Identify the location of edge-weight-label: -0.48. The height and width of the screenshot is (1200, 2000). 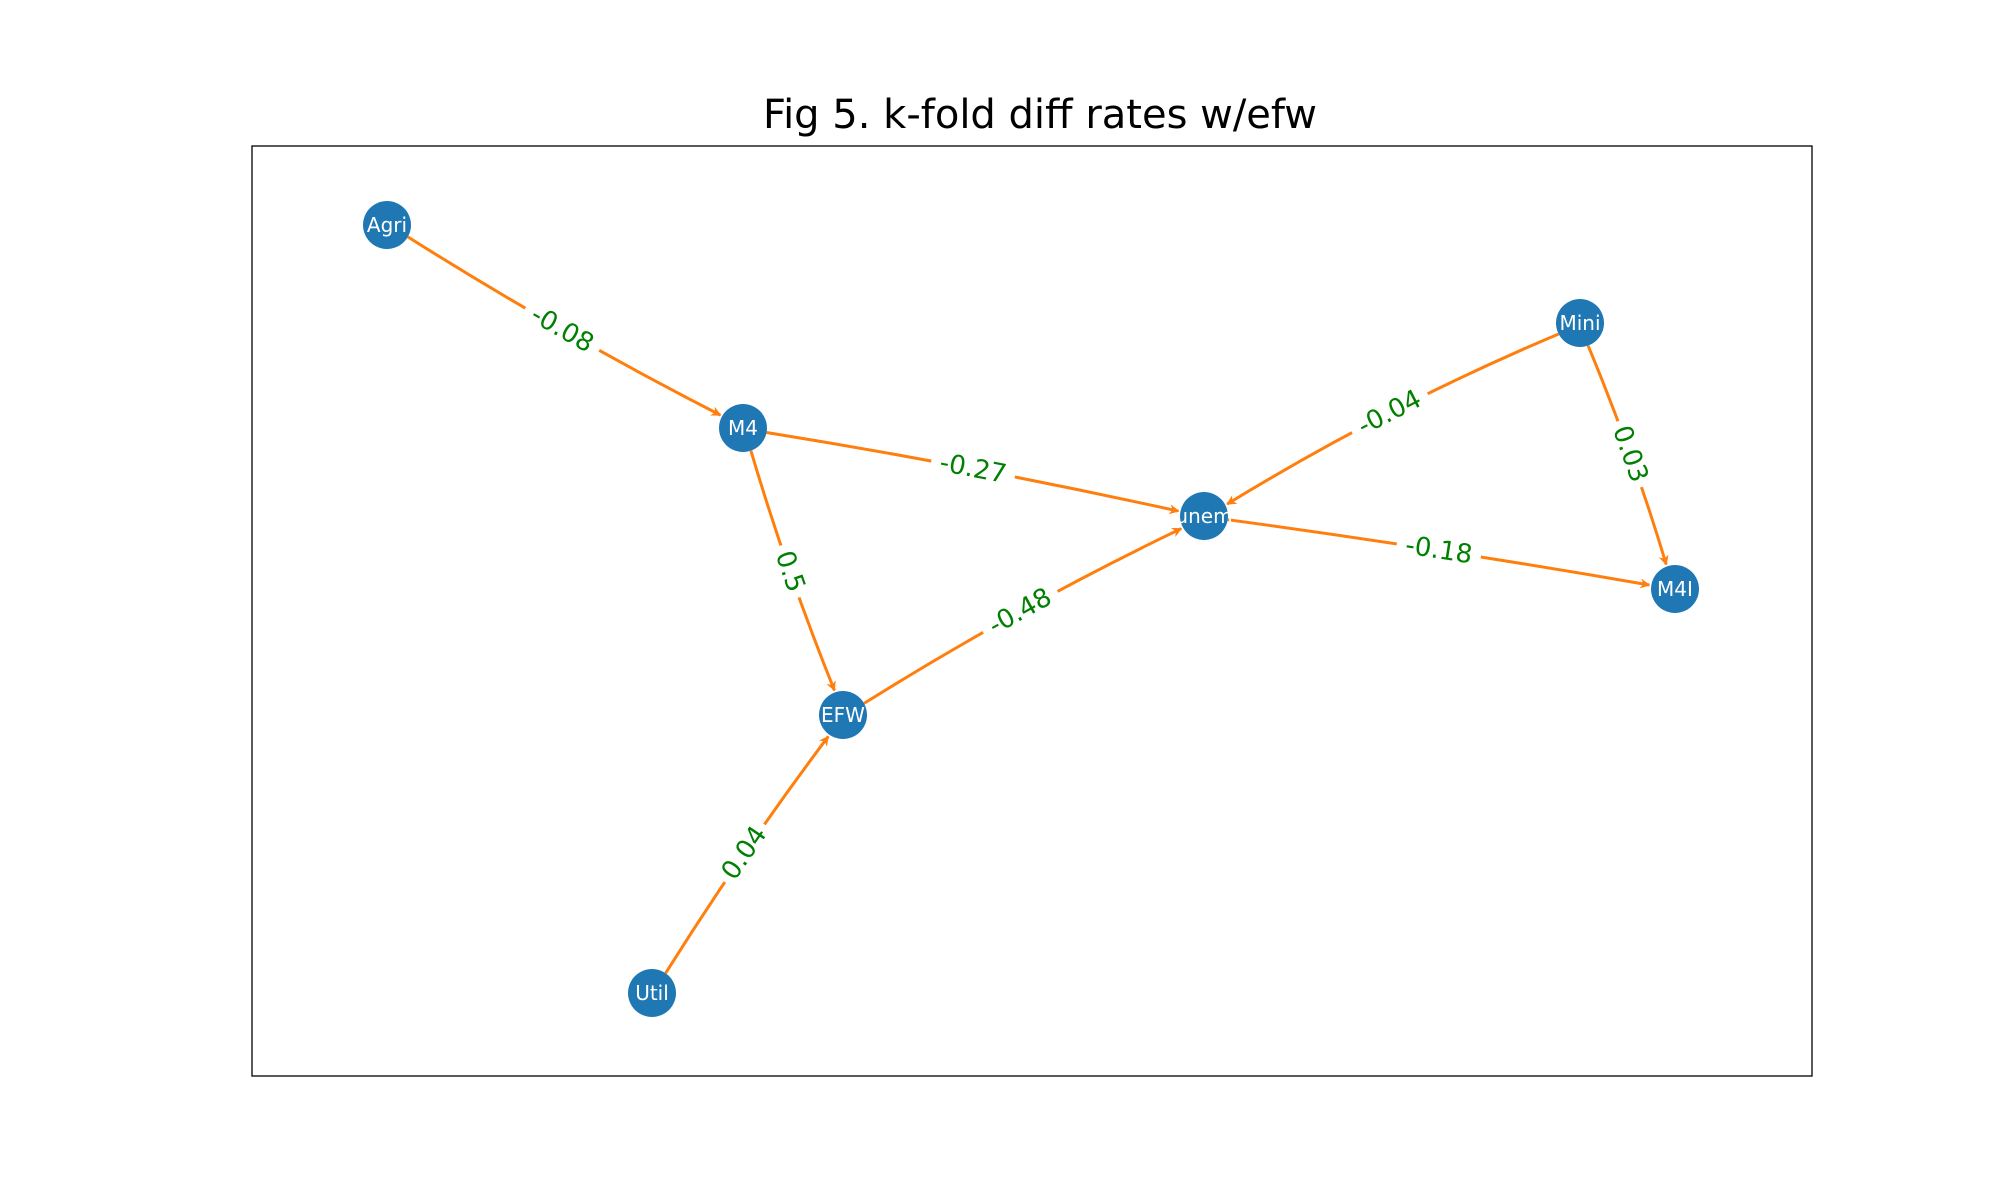
(1020, 611).